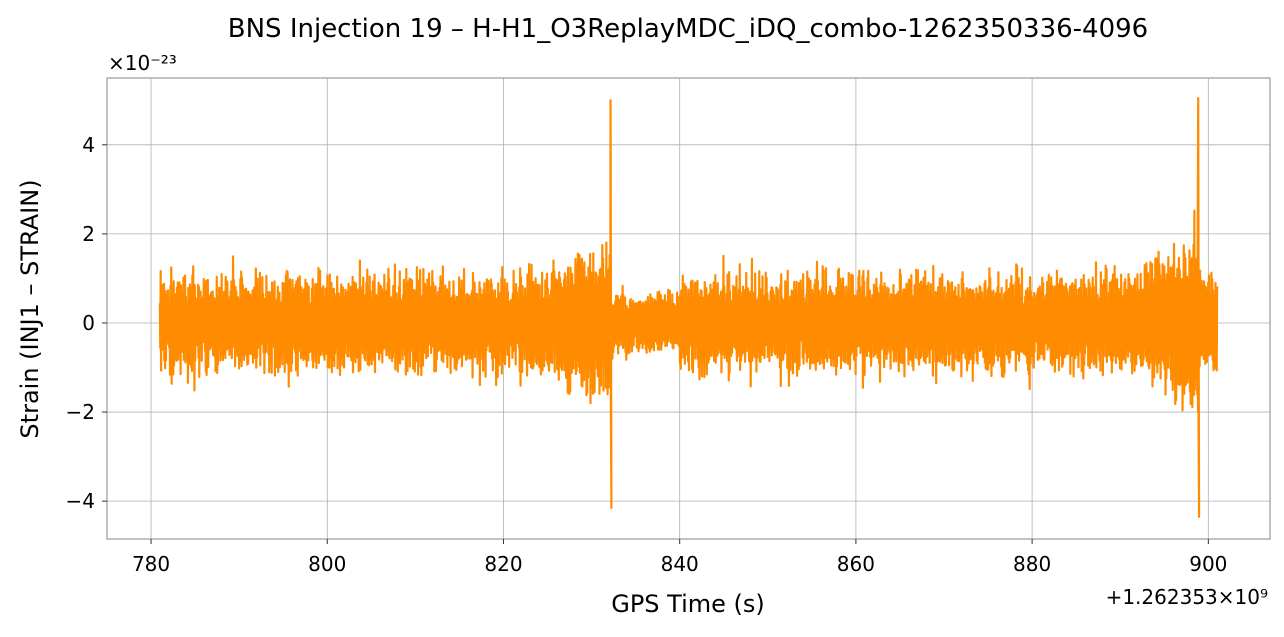  Describe the element at coordinates (680, 564) in the screenshot. I see `x-tick-label: 840` at that location.